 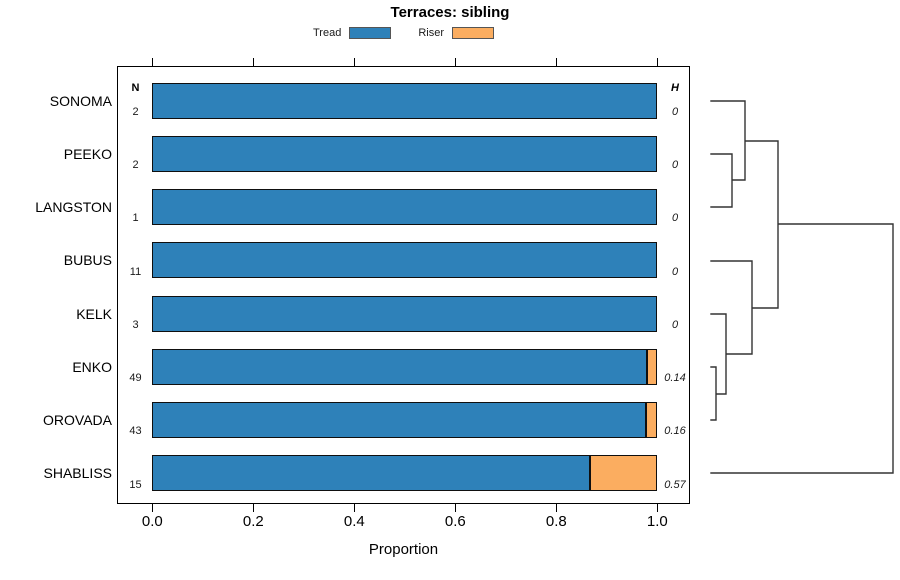 What do you see at coordinates (87, 260) in the screenshot?
I see `category-label: BUBUS` at bounding box center [87, 260].